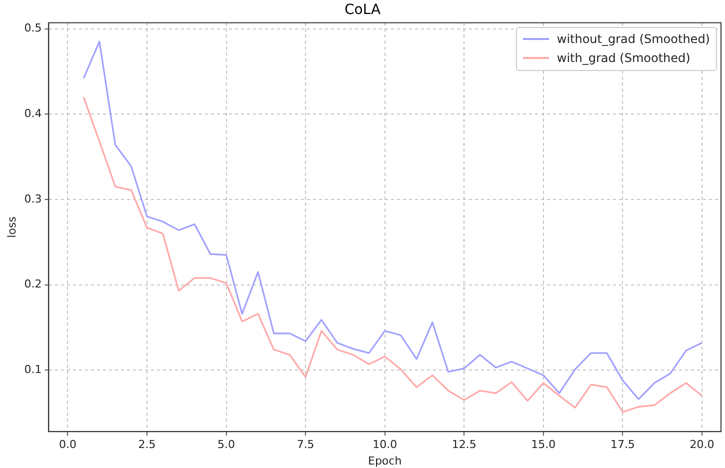 This screenshot has height=468, width=725. I want to click on x-axis-title: Epoch, so click(385, 461).